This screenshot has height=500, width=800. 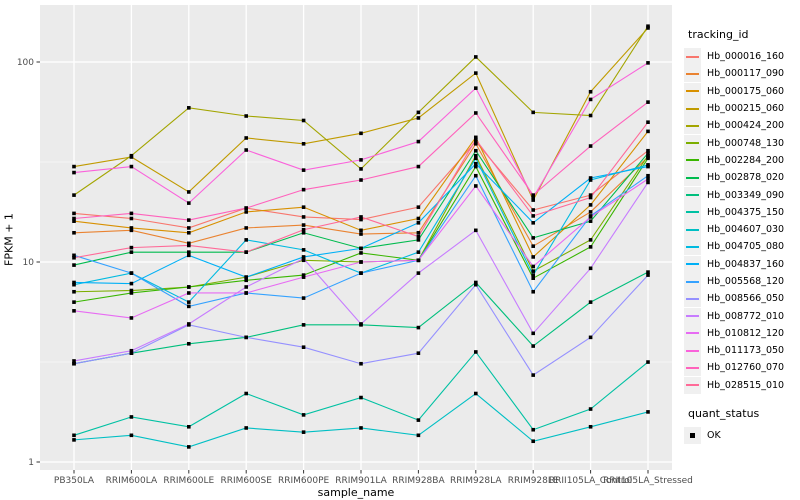 What do you see at coordinates (741, 91) in the screenshot?
I see `legend-item: Hb_000175_060` at bounding box center [741, 91].